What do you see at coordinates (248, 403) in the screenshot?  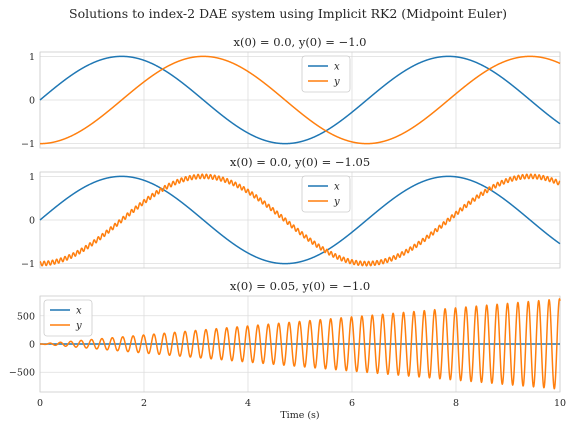 I see `x-tick-label: 4` at bounding box center [248, 403].